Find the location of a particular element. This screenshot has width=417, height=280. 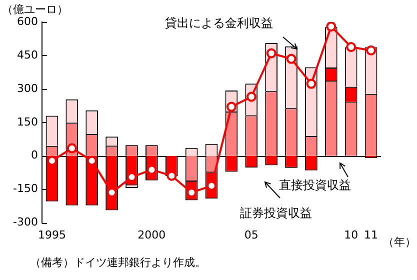

x-tick-label: 05 is located at coordinates (251, 235).